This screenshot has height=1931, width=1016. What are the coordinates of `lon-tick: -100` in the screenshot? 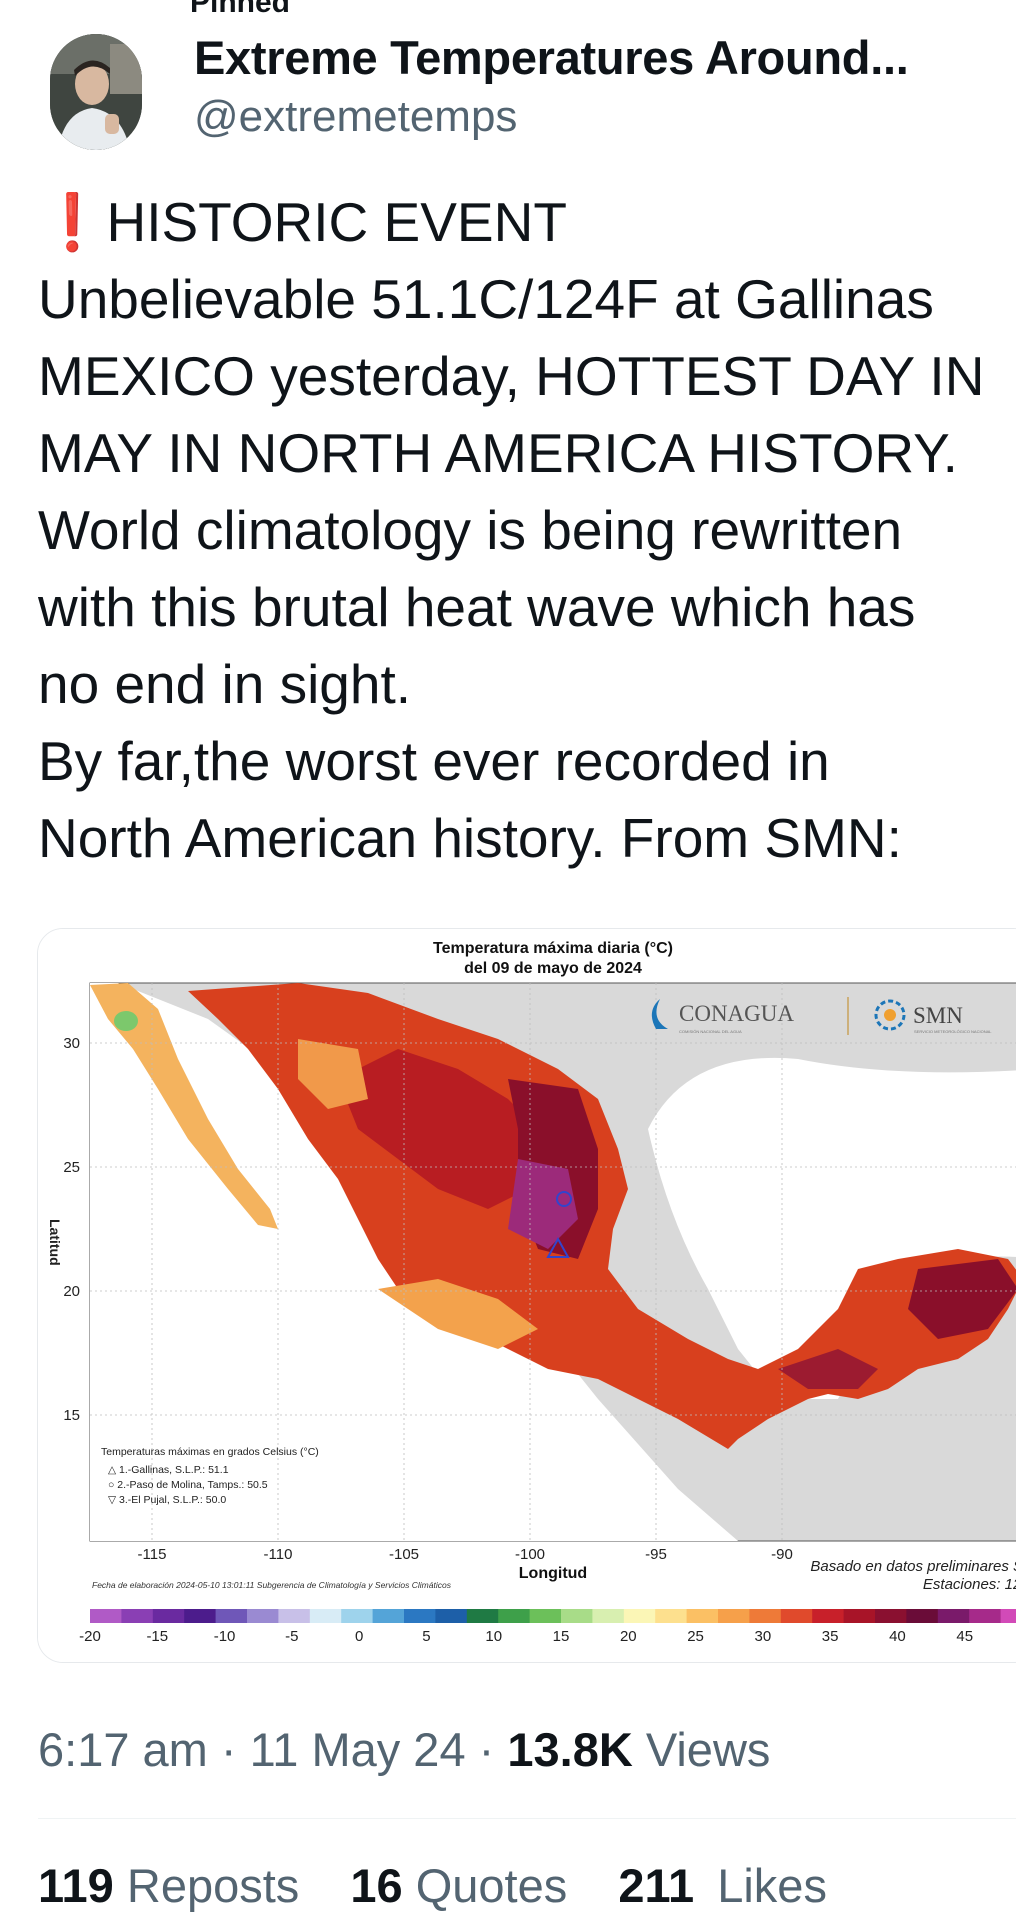 It's located at (530, 1554).